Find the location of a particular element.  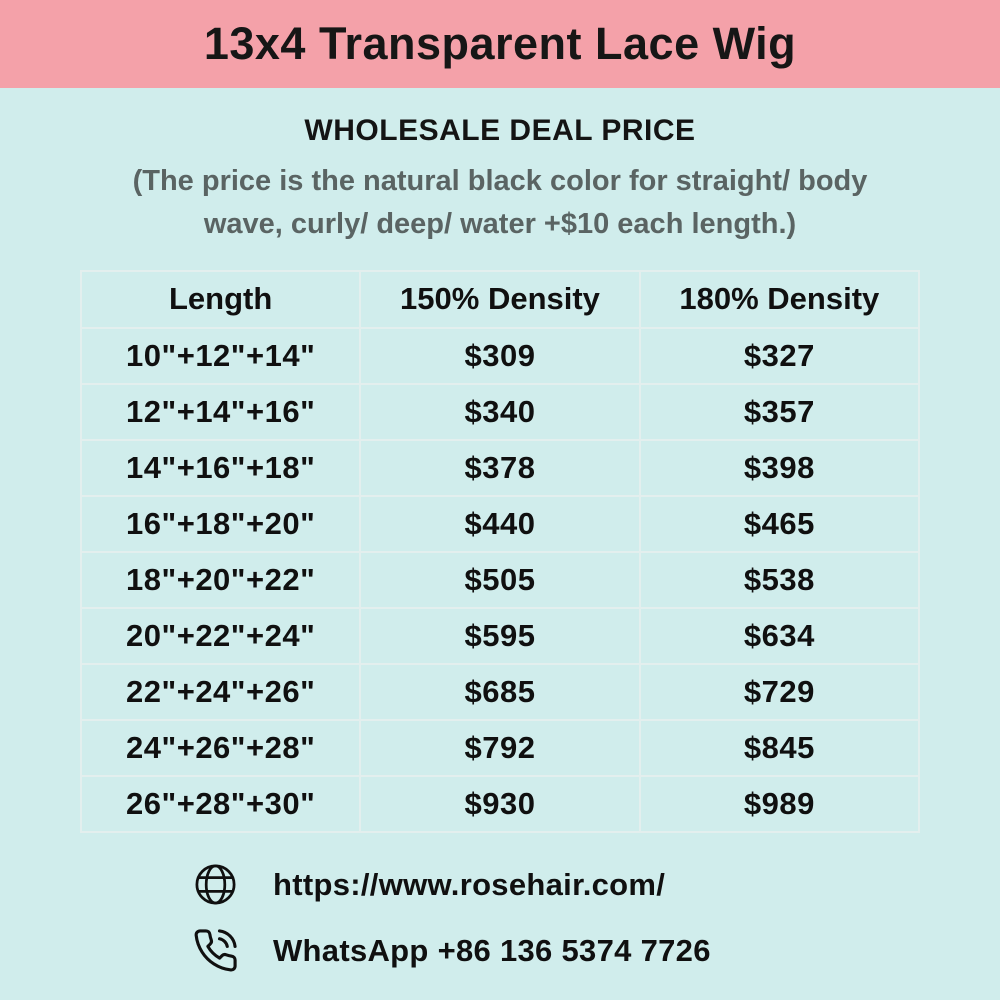

length-cell: 10"+12"+14" is located at coordinates (220, 355).